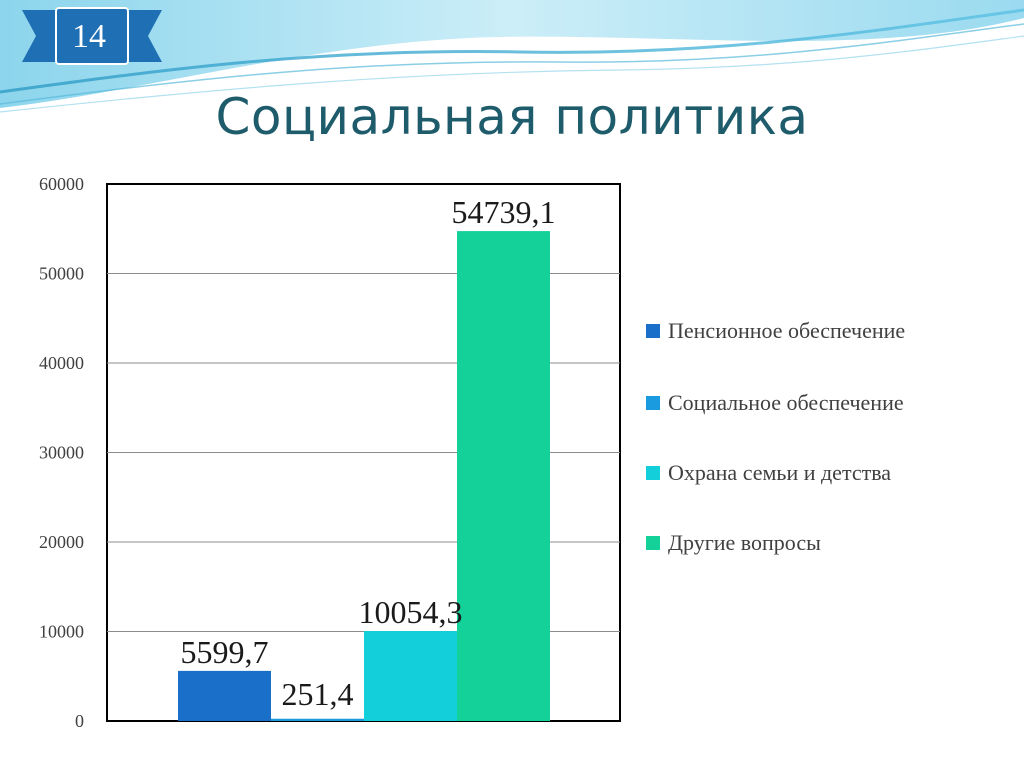 Image resolution: width=1024 pixels, height=768 pixels. What do you see at coordinates (61, 453) in the screenshot?
I see `y-tick-label: 30000` at bounding box center [61, 453].